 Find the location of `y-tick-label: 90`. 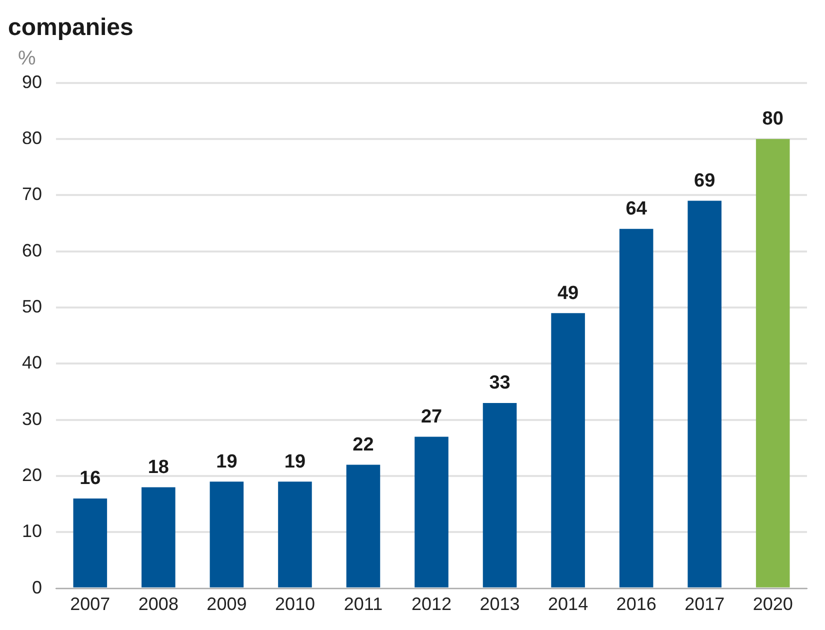

y-tick-label: 90 is located at coordinates (32, 82).